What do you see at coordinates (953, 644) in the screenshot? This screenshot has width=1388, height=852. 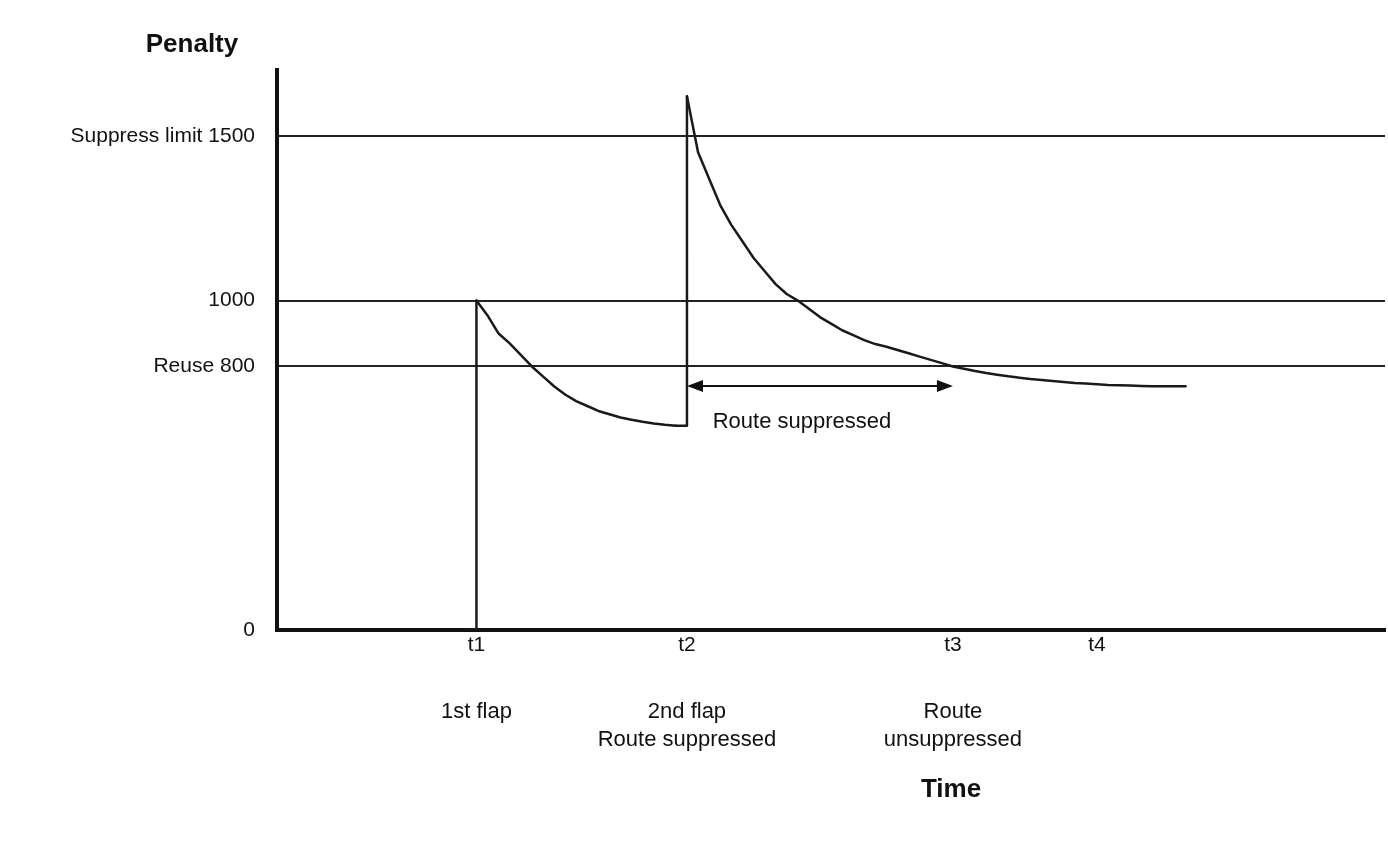 I see `x-tick-label: t3` at bounding box center [953, 644].